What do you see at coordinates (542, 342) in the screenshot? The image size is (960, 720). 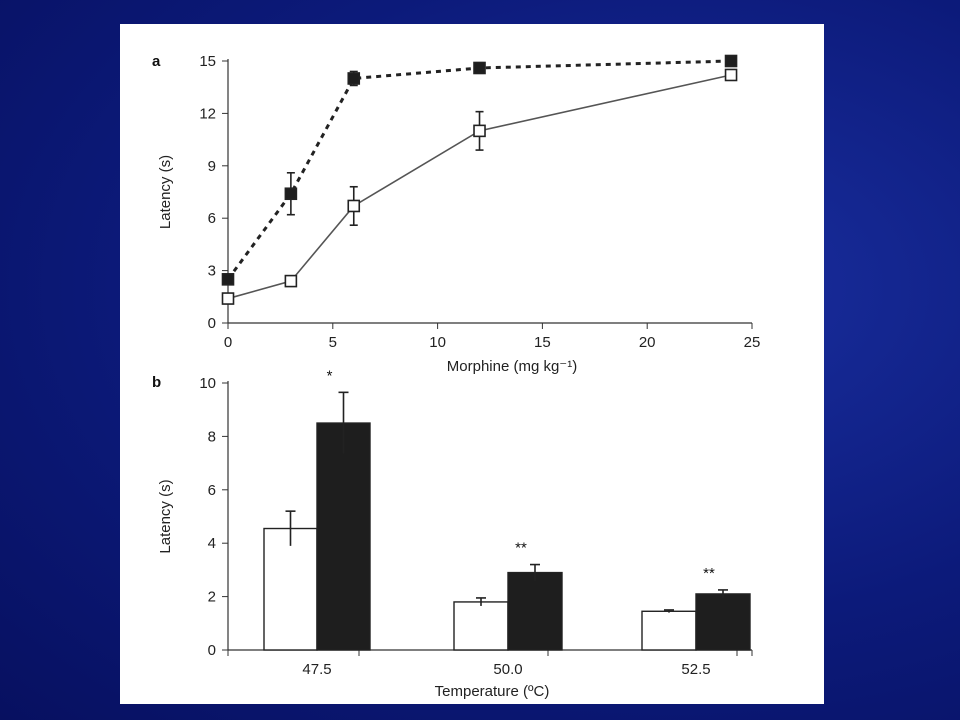 I see `panel-a-x-tick-label: 15` at bounding box center [542, 342].